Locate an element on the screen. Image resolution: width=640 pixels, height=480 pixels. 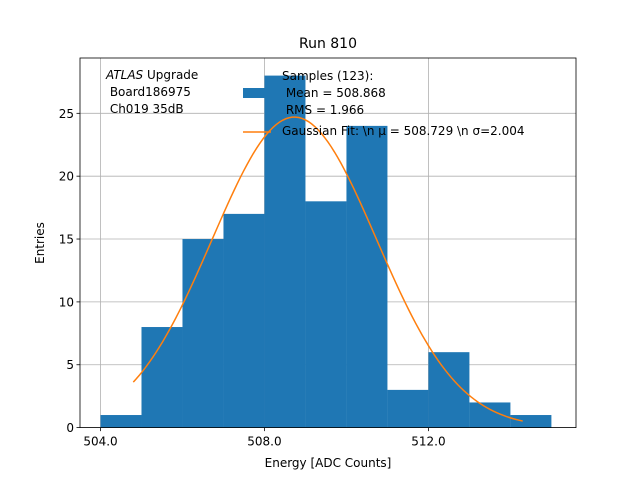
atlas-annotation: ATLAS Upgrade Board186975 Ch019 35dB is located at coordinates (151, 92).